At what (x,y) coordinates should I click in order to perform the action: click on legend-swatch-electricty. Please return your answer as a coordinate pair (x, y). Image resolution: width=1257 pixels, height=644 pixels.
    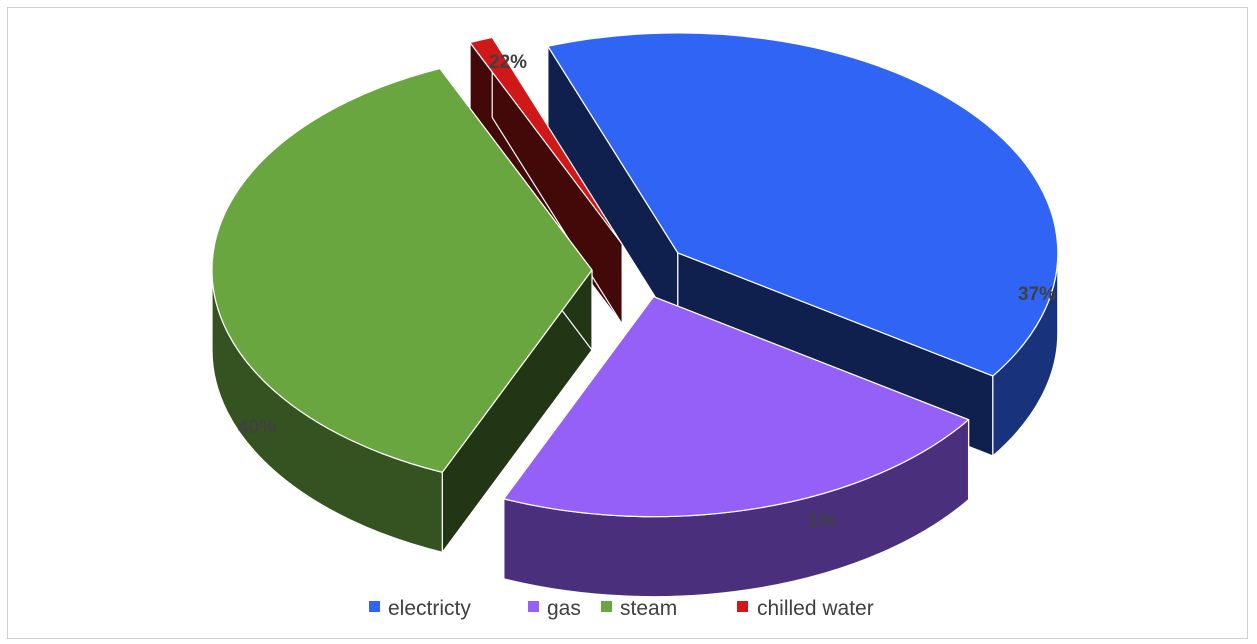
    Looking at the image, I should click on (374, 606).